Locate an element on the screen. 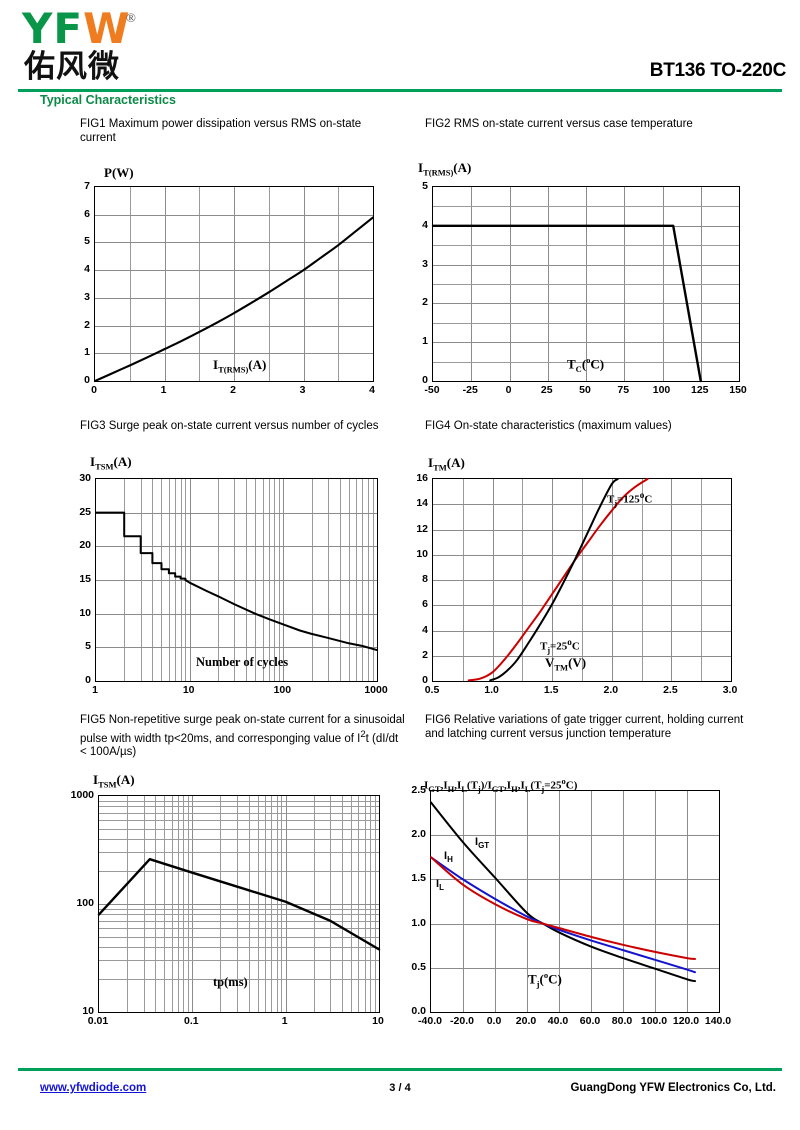 The image size is (800, 1130). axis-tick-x: 0 is located at coordinates (94, 390).